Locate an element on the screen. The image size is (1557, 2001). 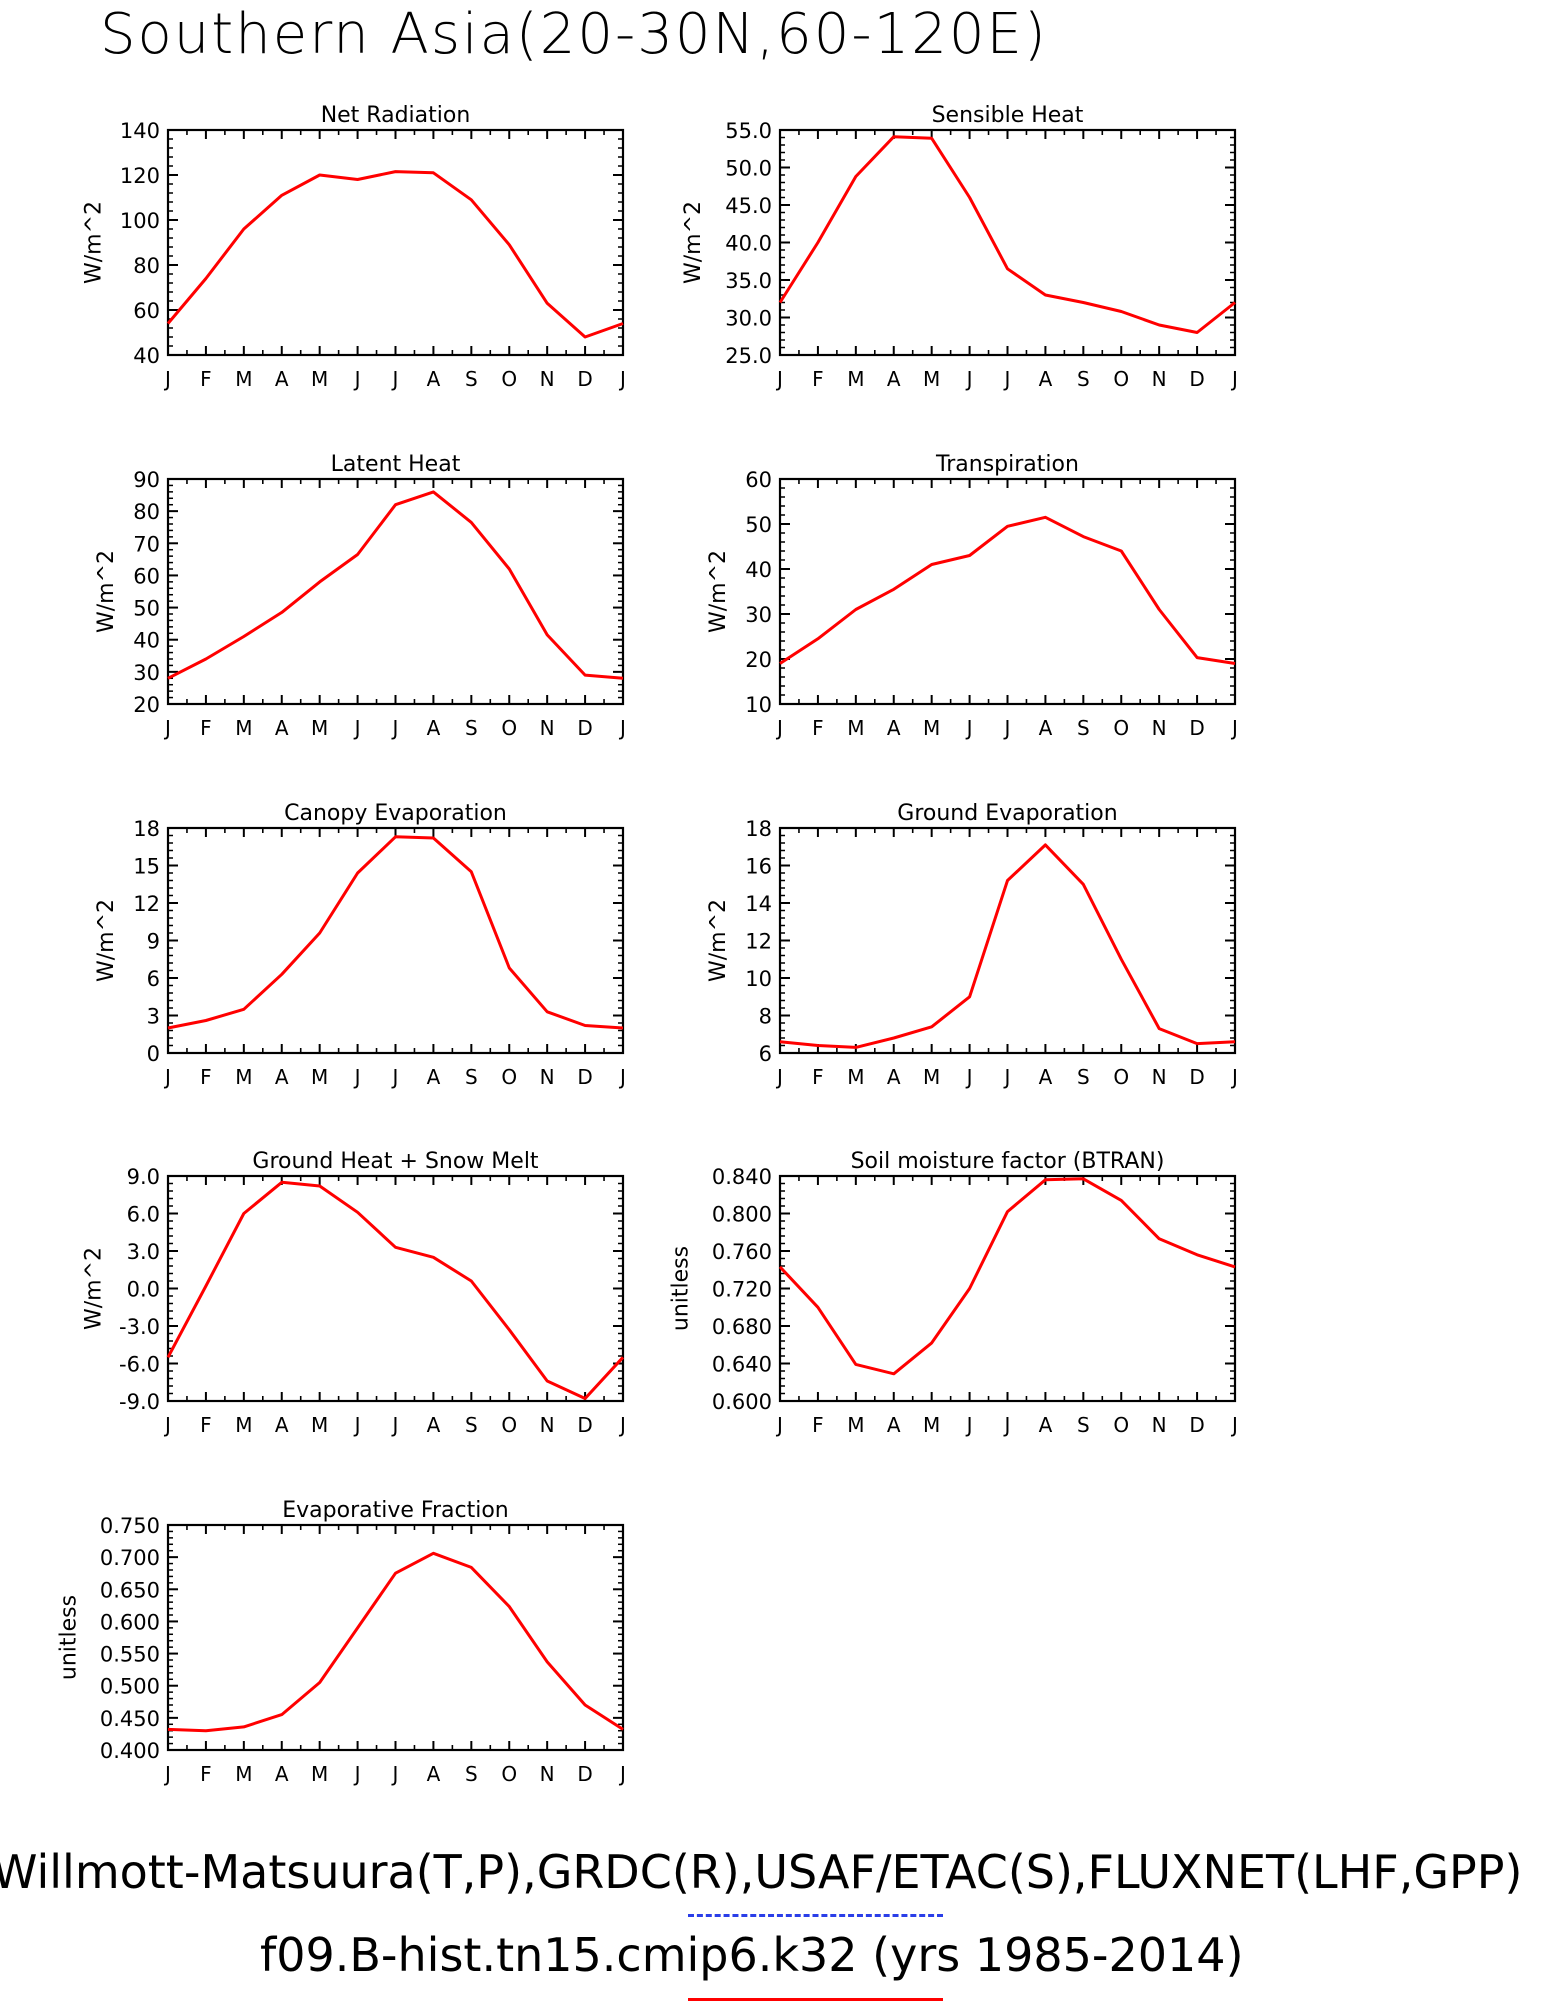
y-tick-label: -3.0 is located at coordinates (139, 1327).